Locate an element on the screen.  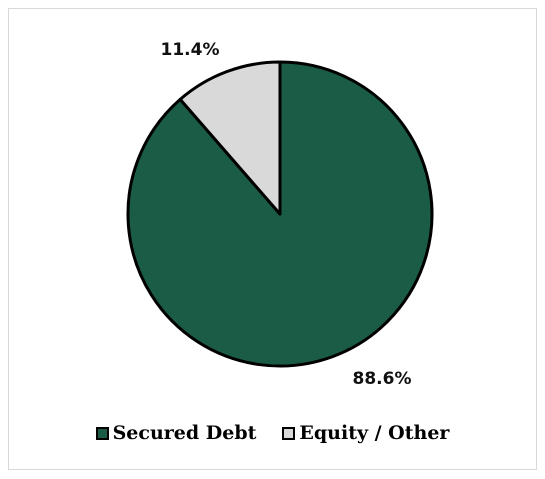
legend-item-equity-other: Equity / Other is located at coordinates (365, 433).